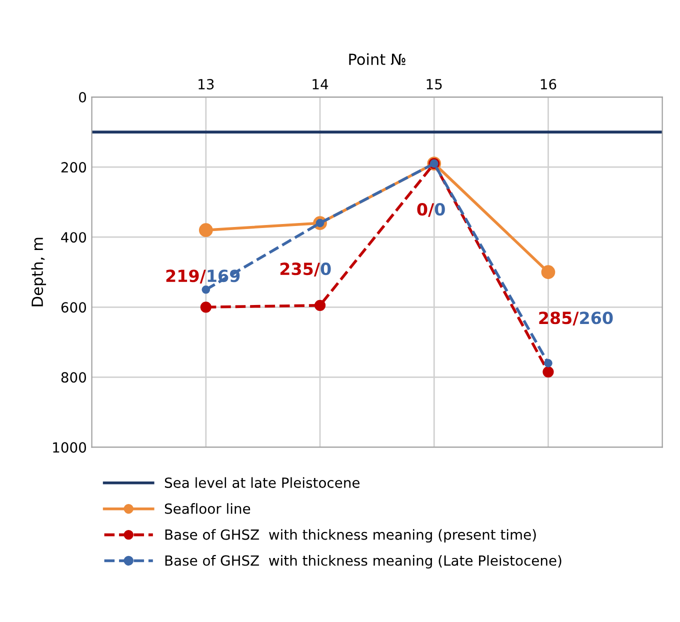 Image resolution: width=680 pixels, height=622 pixels. Describe the element at coordinates (305, 269) in the screenshot. I see `annotation: 235/0` at that location.